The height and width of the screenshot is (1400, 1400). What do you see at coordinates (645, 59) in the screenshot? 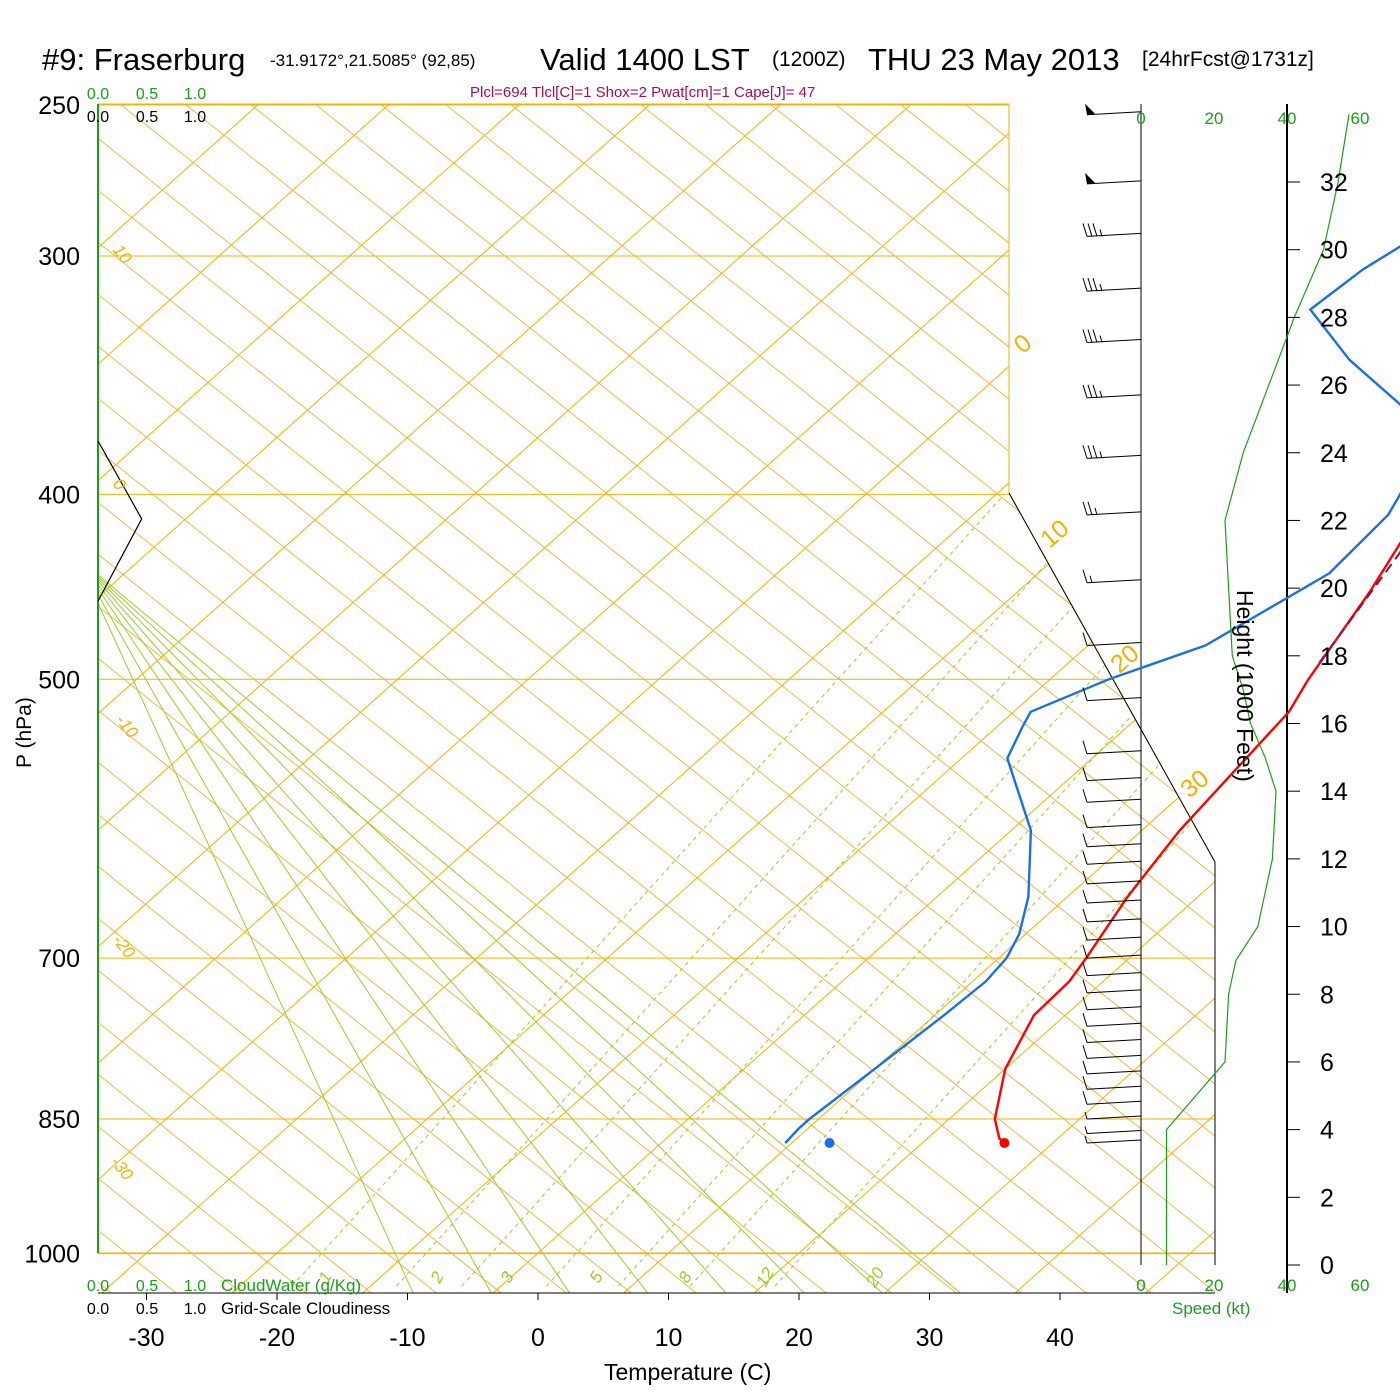
I see `valid-time: Valid 1400 LST` at bounding box center [645, 59].